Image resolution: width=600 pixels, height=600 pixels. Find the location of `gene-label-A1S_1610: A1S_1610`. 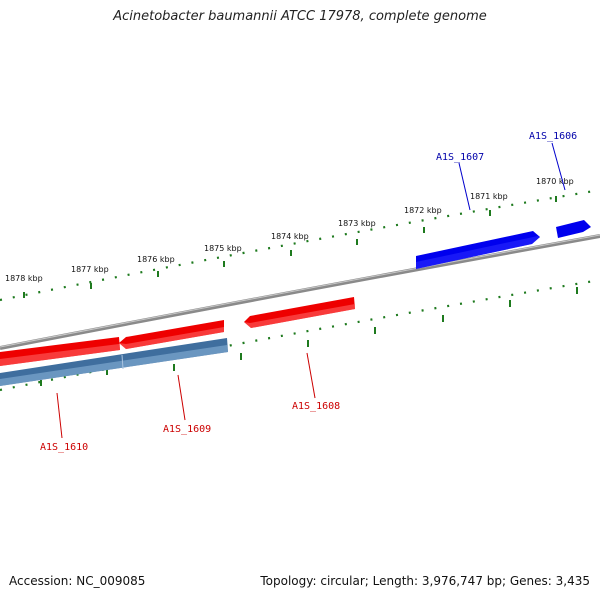

gene-label-A1S_1610: A1S_1610 is located at coordinates (64, 447).